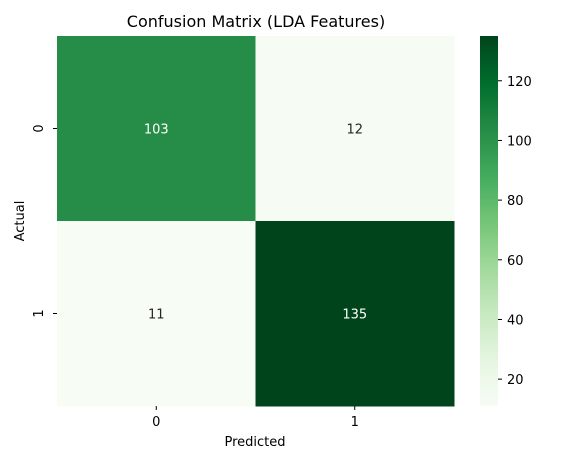 The width and height of the screenshot is (582, 464). I want to click on colorbar-tick-label: 80, so click(515, 201).